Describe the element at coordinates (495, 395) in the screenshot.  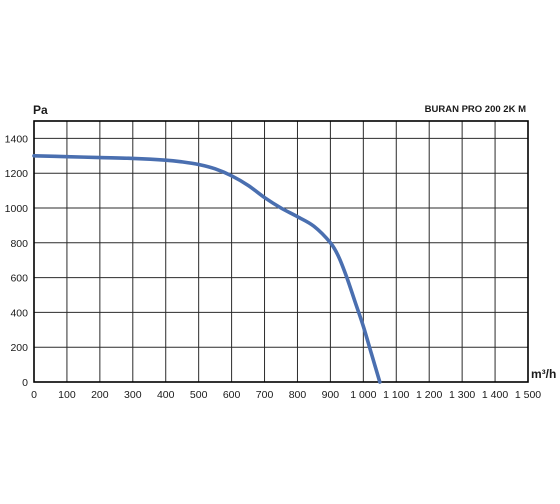
I see `x-tick-label: 1 400` at that location.